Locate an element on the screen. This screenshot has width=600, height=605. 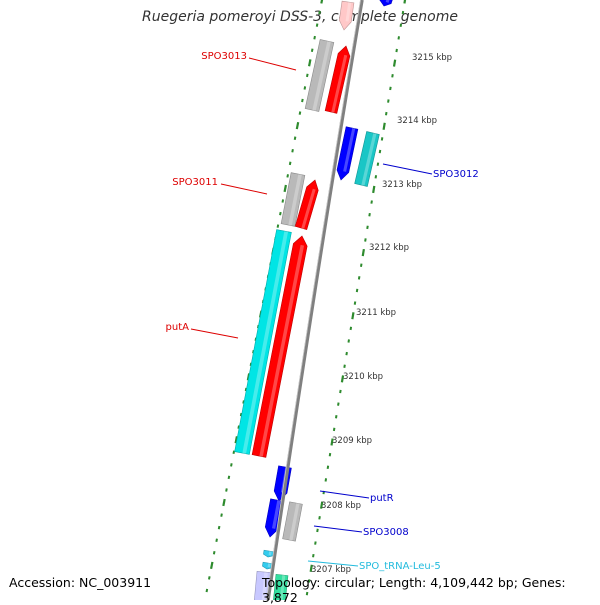
map-title: Ruegeria pomeroyi DSS-3, complete genome is located at coordinates (300, 17).